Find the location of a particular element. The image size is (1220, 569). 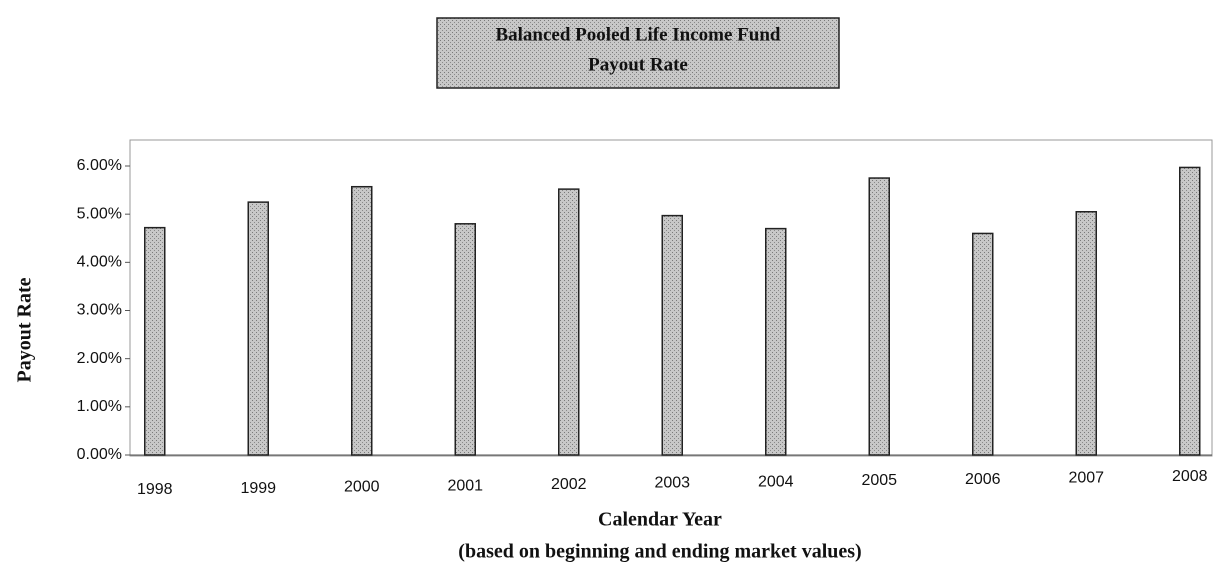

x-tick-label: 2003 is located at coordinates (672, 483).